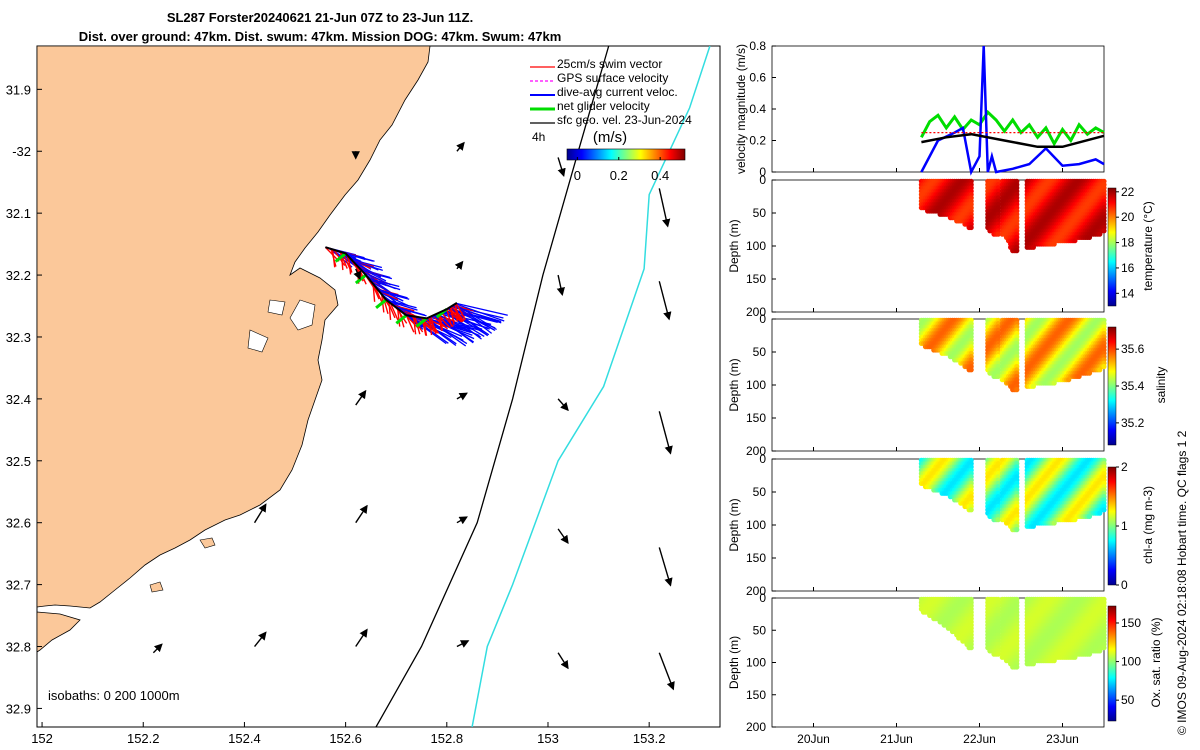 This screenshot has width=1200, height=750. Describe the element at coordinates (624, 120) in the screenshot. I see `legend-geo-label: sfc geo. vel. 23-Jun-2024` at that location.